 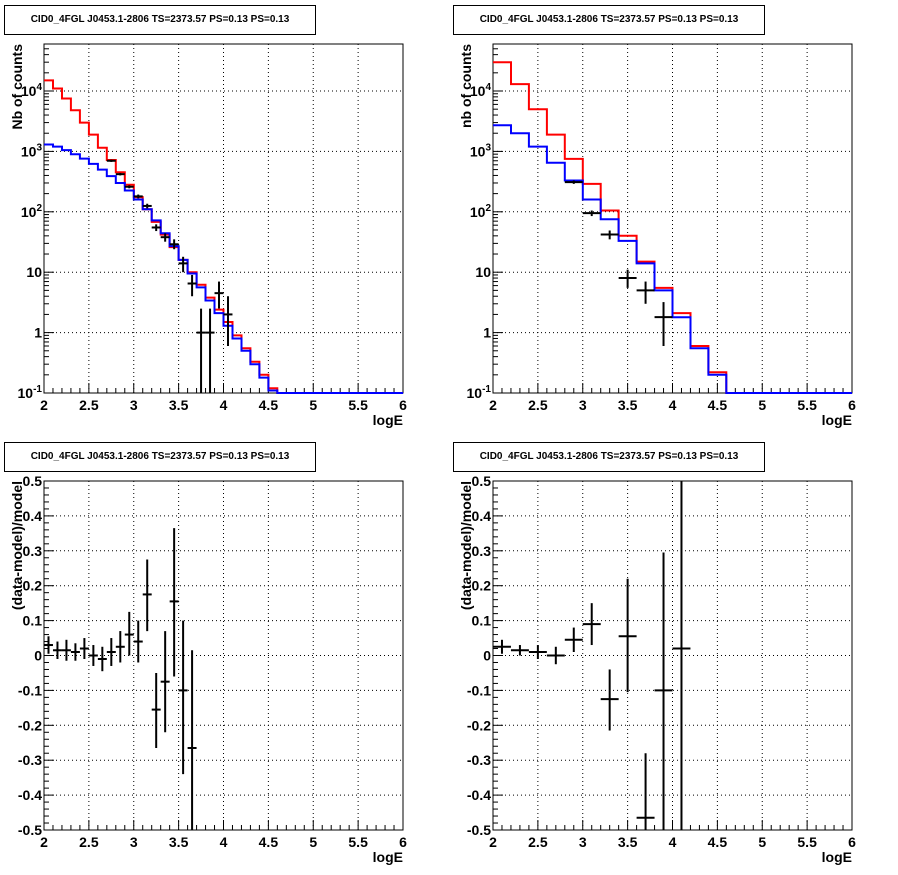 I want to click on y-axis-title: nb of counts, so click(x=466, y=86).